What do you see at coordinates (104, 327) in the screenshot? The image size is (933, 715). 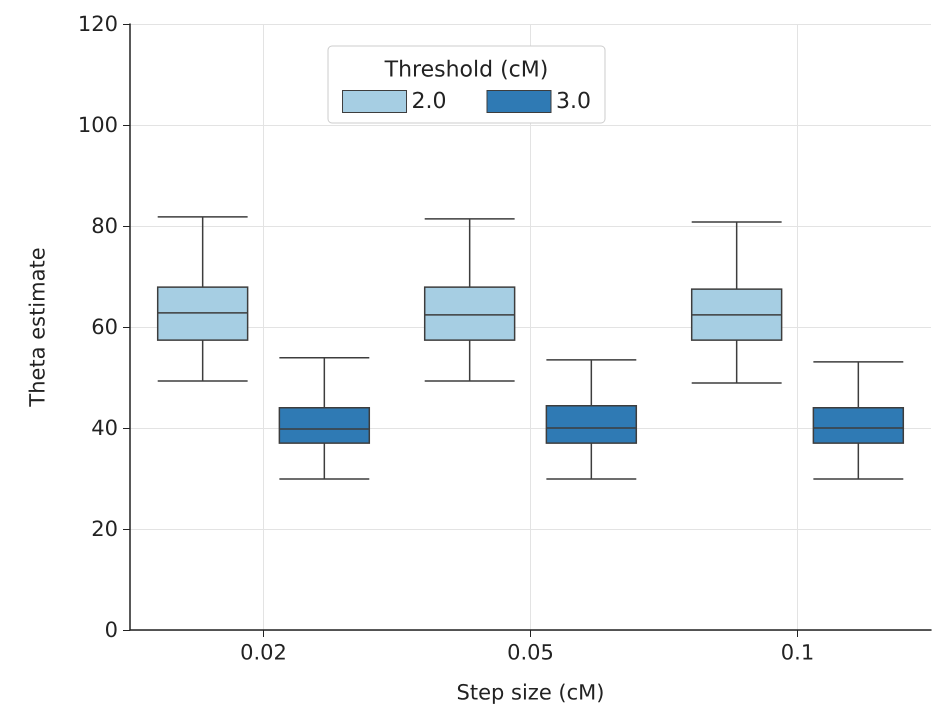 I see `y-tick-label: 60` at bounding box center [104, 327].